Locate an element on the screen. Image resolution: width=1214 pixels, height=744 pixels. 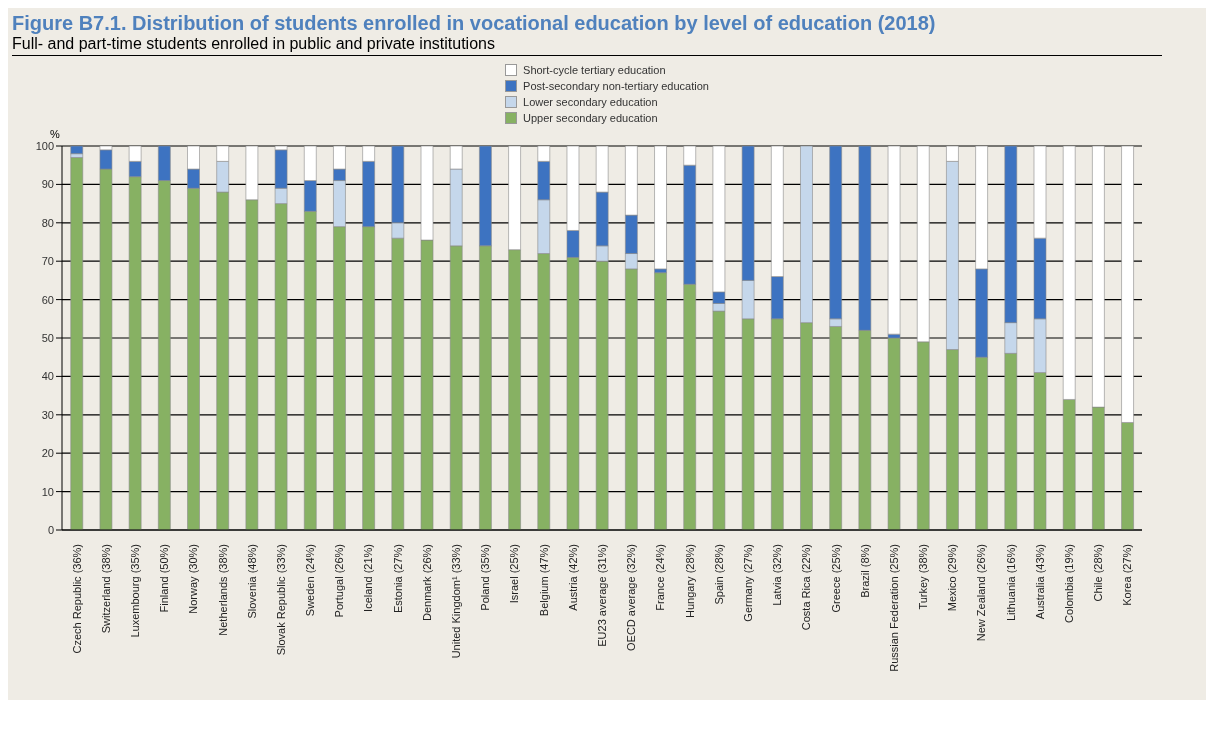
x-tick-label: Chile (28%) is located at coordinates (1098, 573).